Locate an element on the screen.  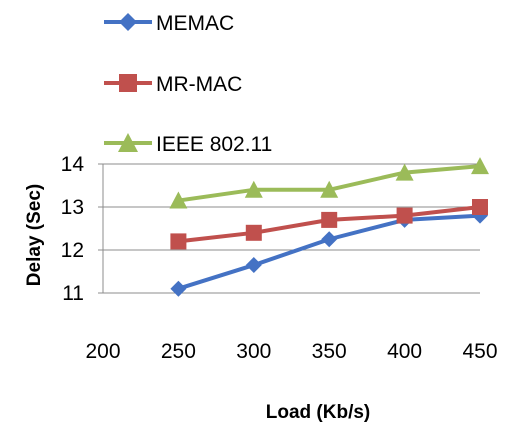
x-tick-label-450: 450 is located at coordinates (479, 351).